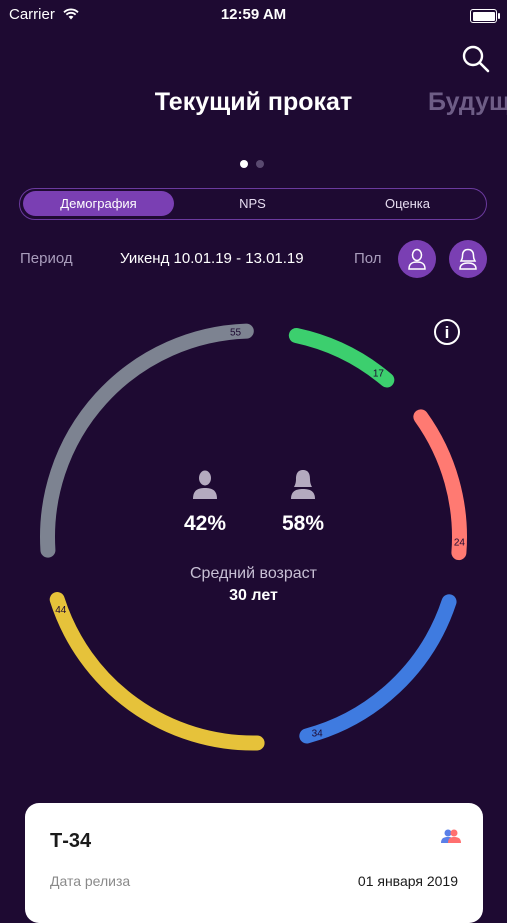 The height and width of the screenshot is (923, 507). I want to click on male-filter-button, so click(417, 259).